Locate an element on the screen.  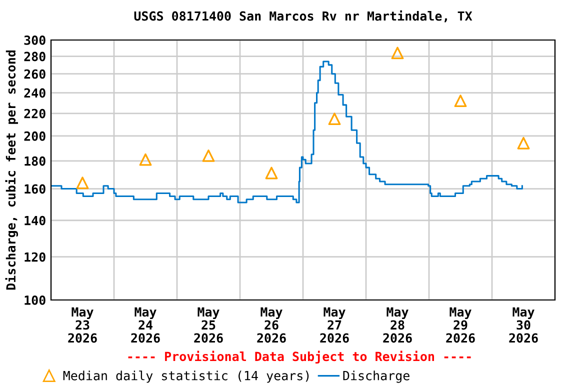
y-tick-label: 180 is located at coordinates (35, 161).